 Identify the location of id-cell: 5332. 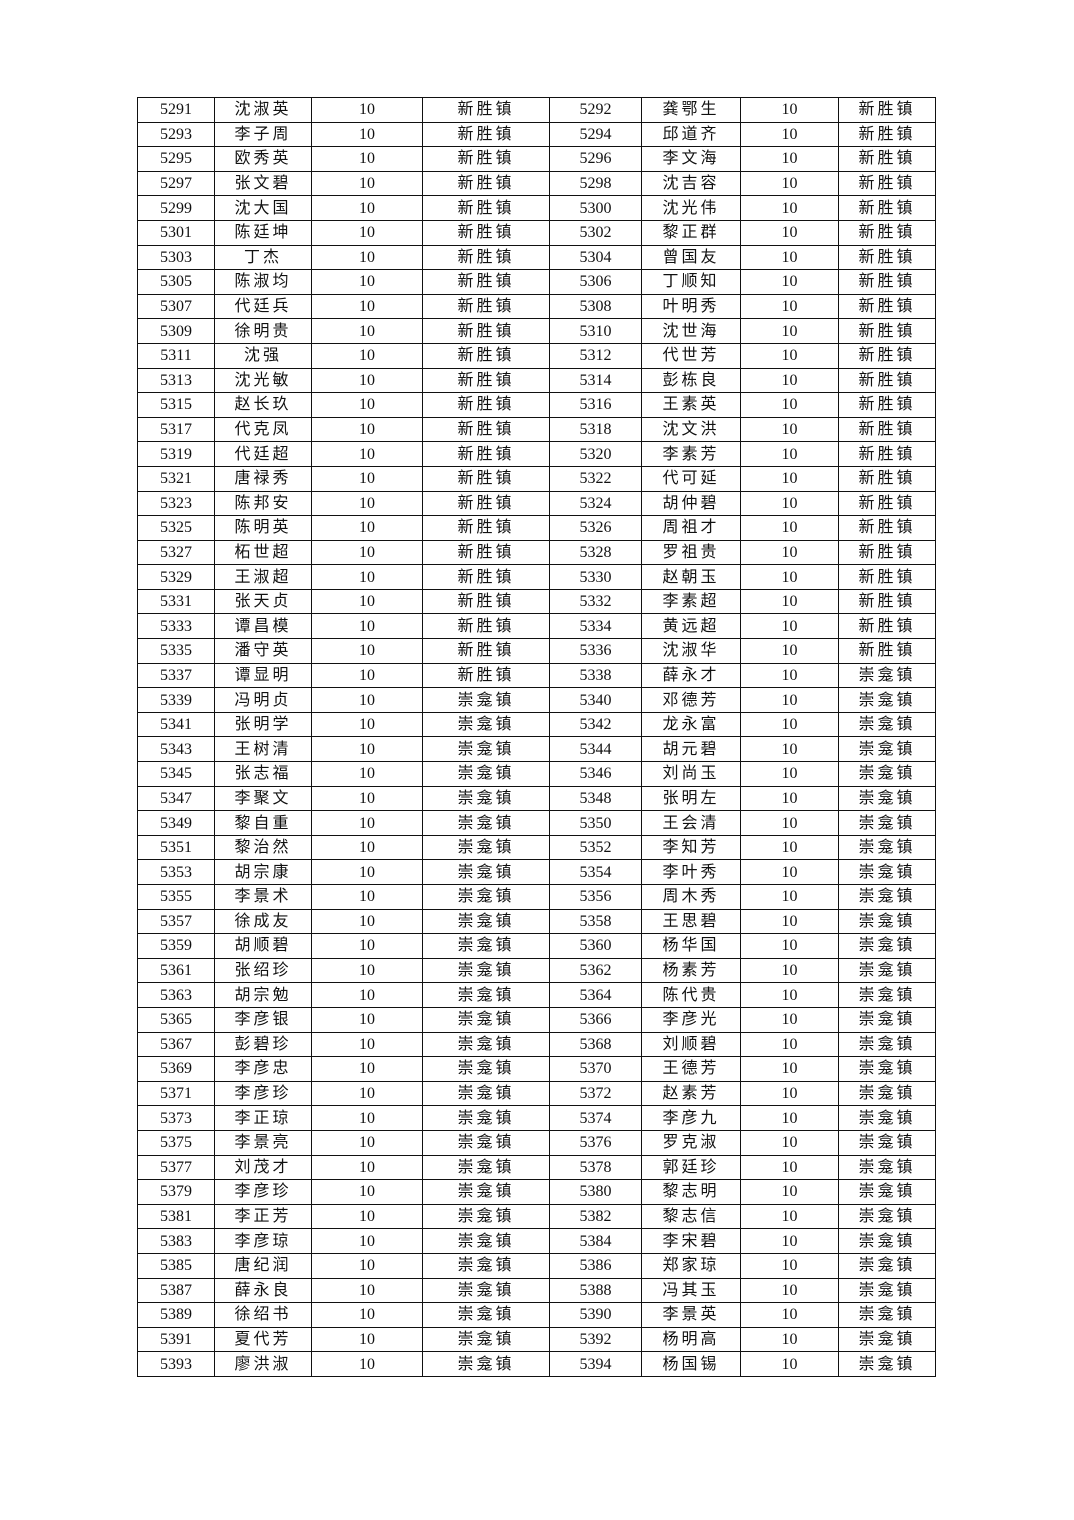
(595, 601).